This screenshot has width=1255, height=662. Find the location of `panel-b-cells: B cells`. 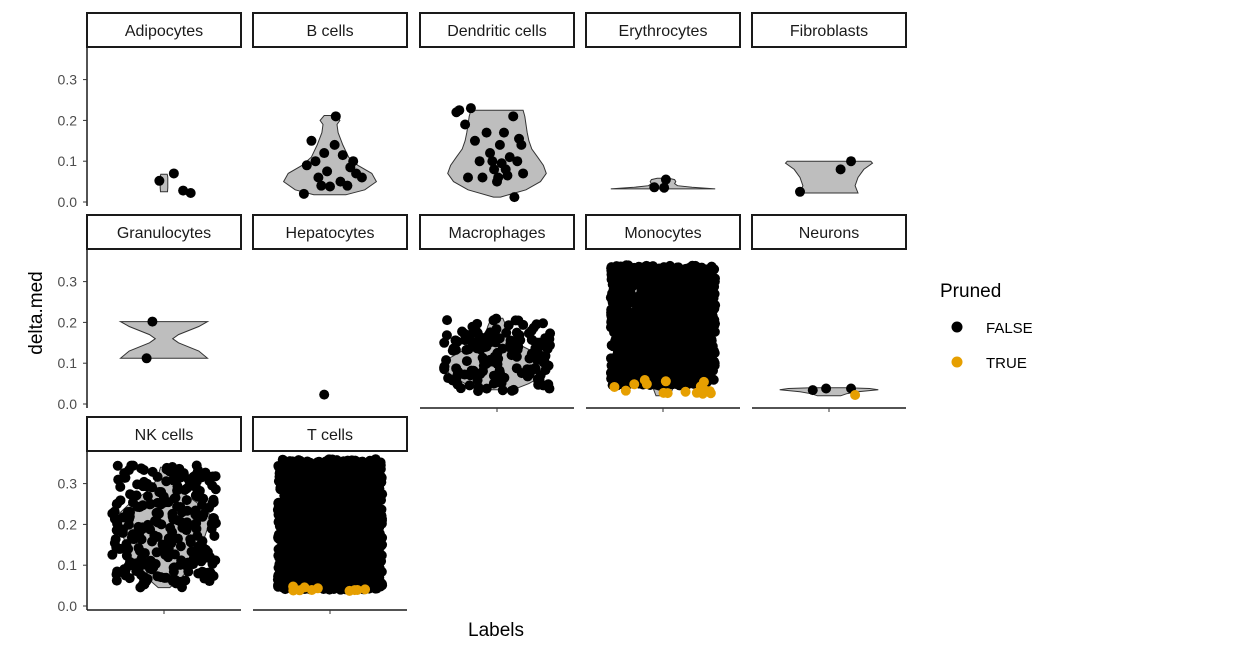

panel-b-cells: B cells is located at coordinates (330, 105).